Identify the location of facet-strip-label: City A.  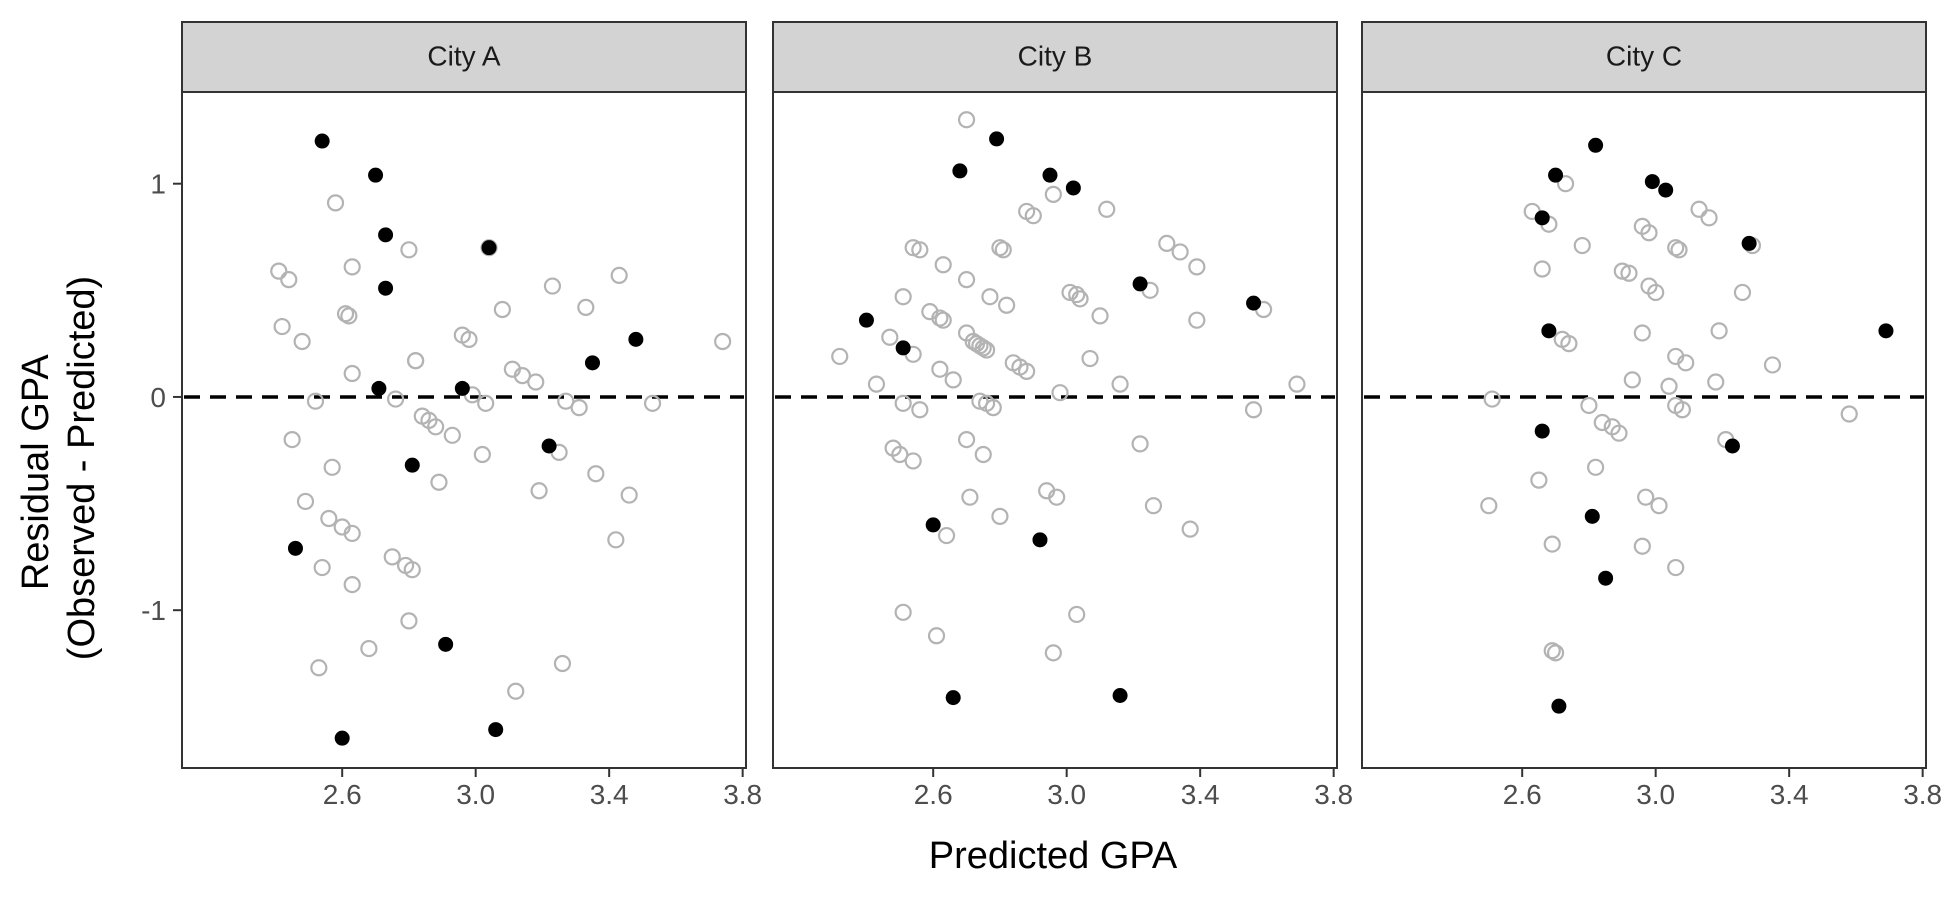
(463, 55).